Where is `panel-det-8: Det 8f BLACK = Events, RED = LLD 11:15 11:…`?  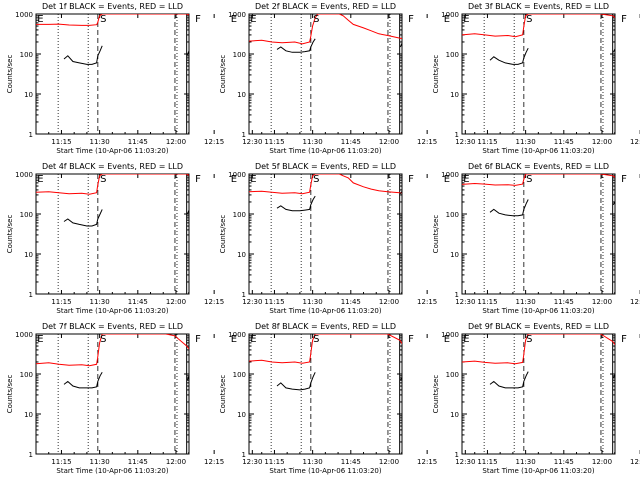
panel-det-8: Det 8f BLACK = Events, RED = LLD 11:15 11:… is located at coordinates (347, 398).